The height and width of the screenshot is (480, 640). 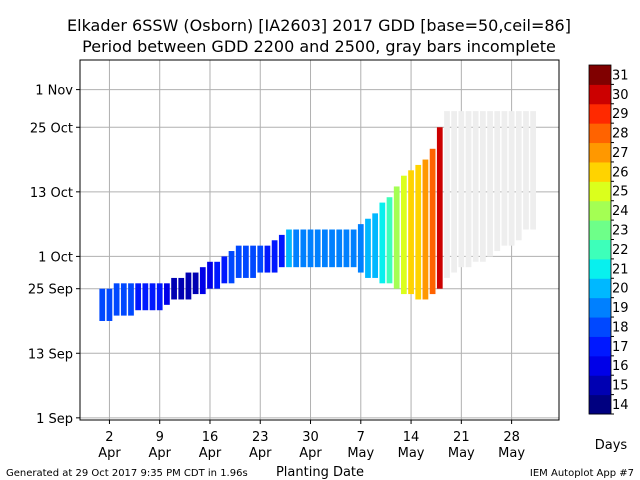 I want to click on x-tick-label: 28, so click(x=511, y=437).